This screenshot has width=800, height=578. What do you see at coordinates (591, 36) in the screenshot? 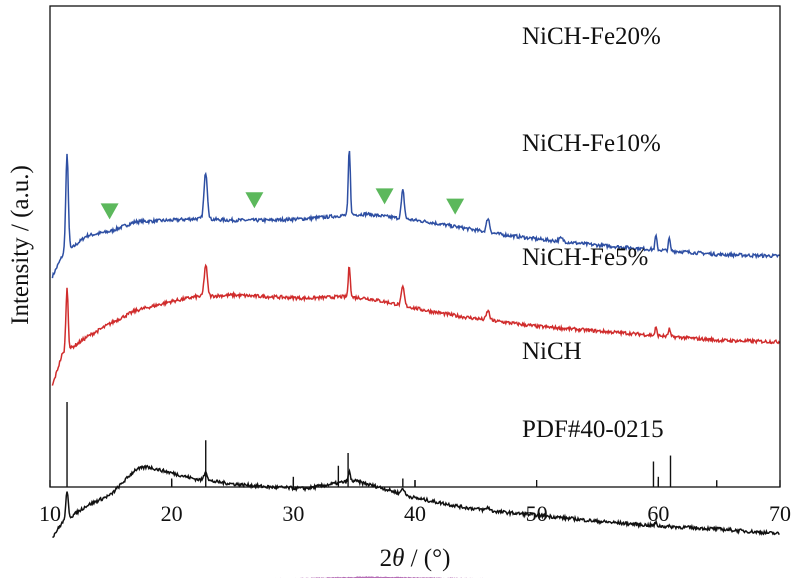
I see `series-label: NiCH-Fe20%` at bounding box center [591, 36].